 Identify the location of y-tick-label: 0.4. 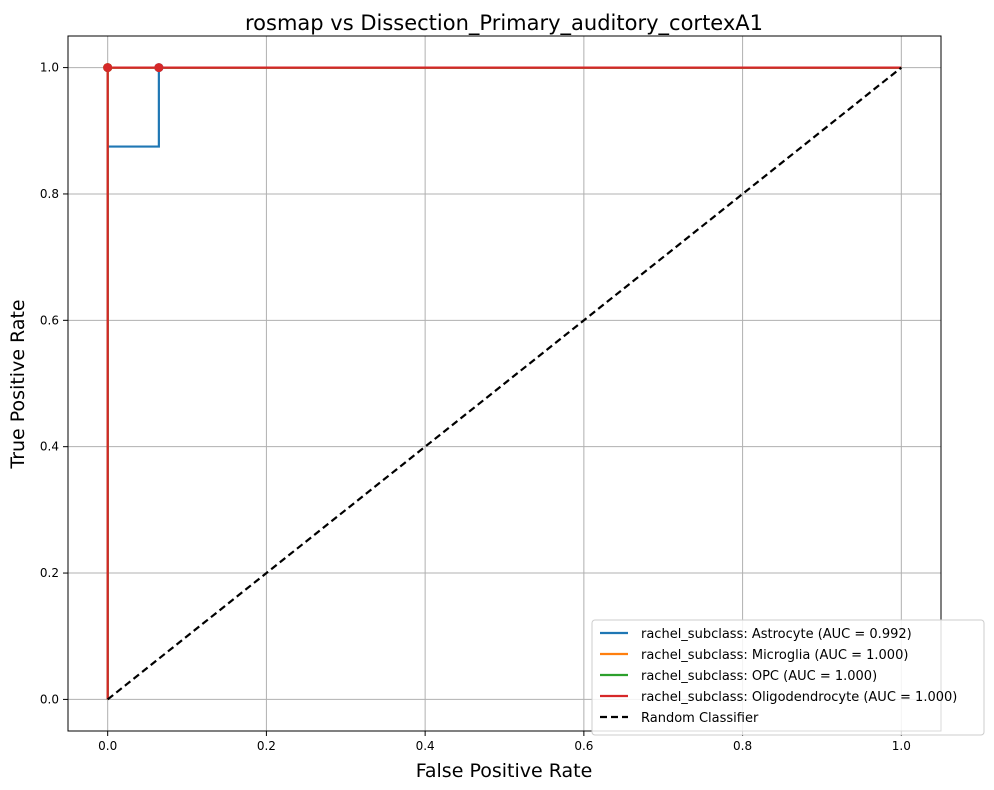
(49, 447).